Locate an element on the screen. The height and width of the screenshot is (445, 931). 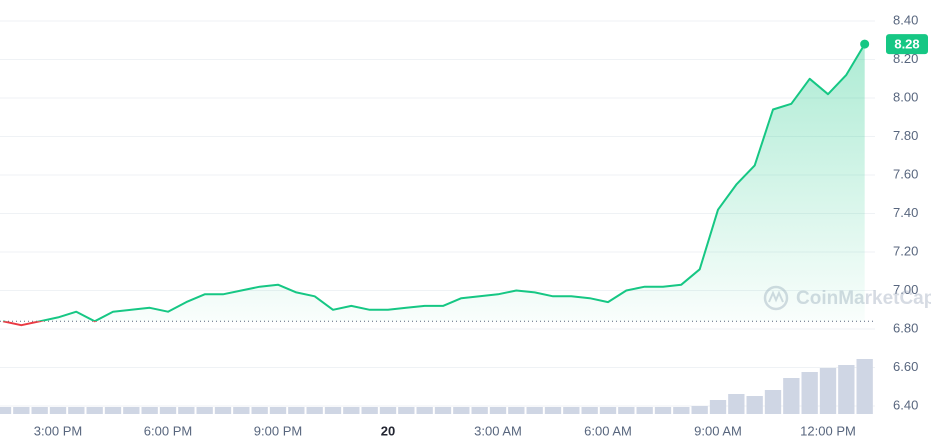
x-tick-label: 6:00 PM is located at coordinates (168, 430).